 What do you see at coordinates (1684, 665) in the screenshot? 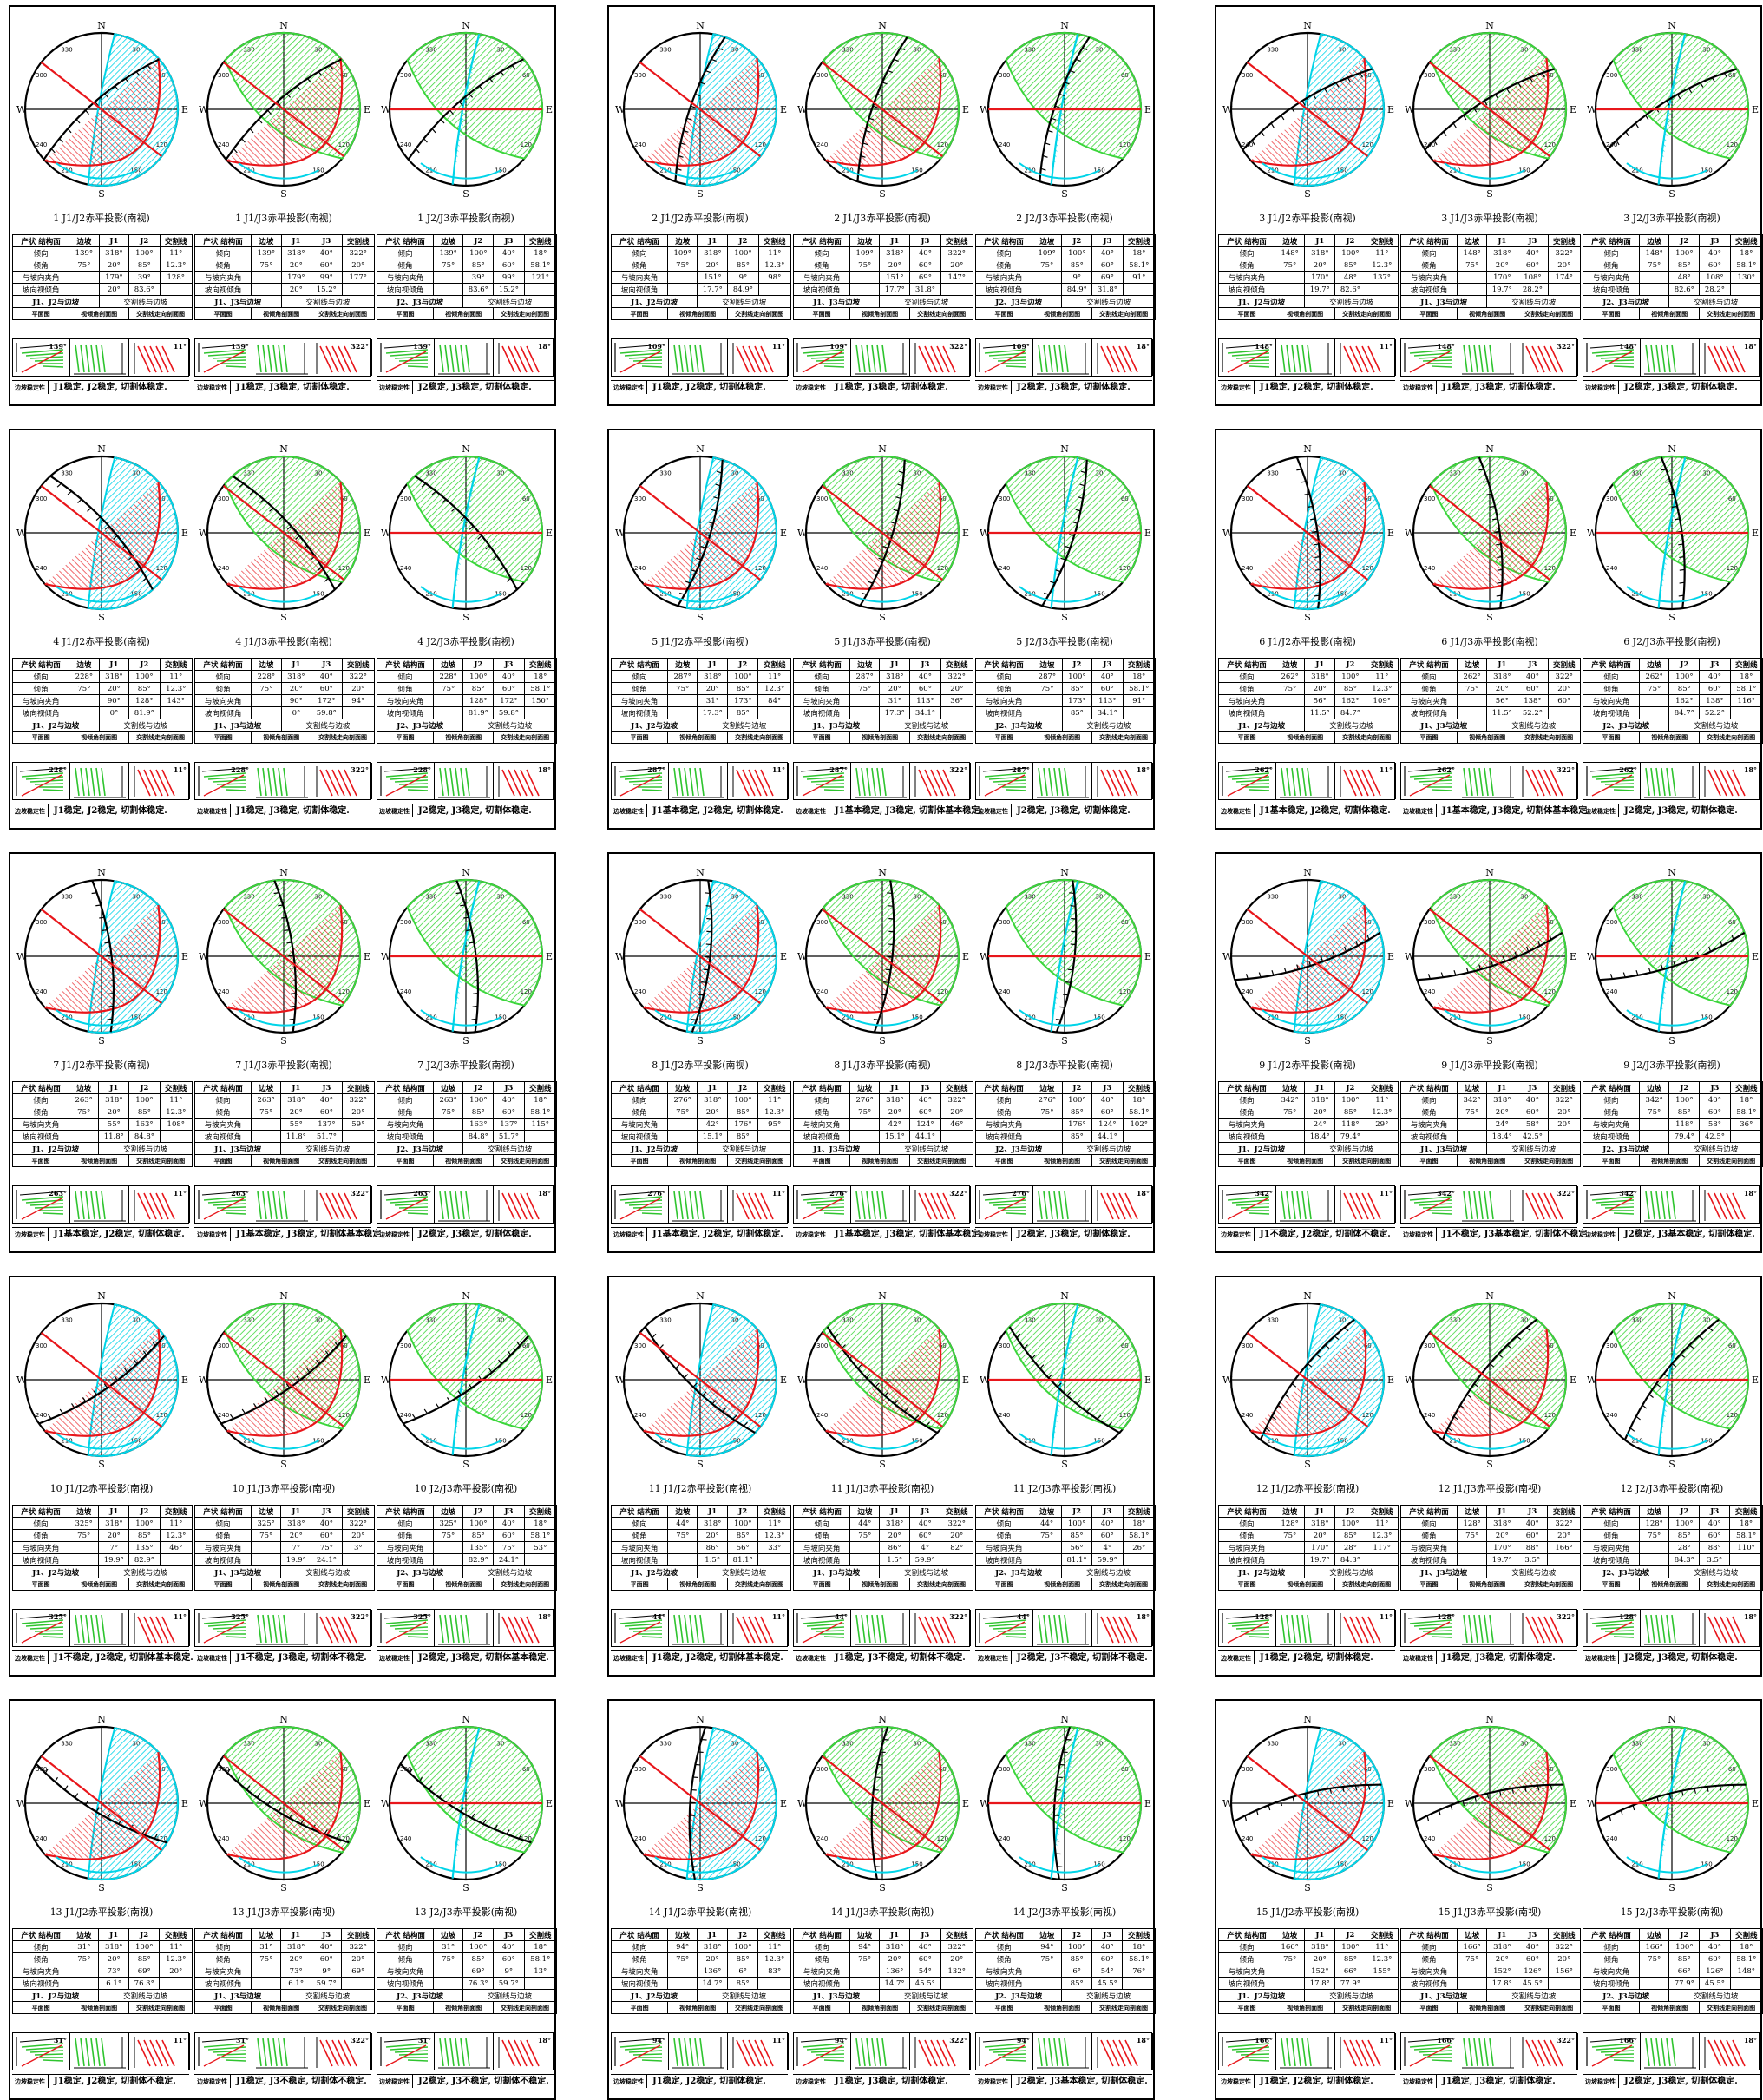
I see `table-cell: J2` at bounding box center [1684, 665].